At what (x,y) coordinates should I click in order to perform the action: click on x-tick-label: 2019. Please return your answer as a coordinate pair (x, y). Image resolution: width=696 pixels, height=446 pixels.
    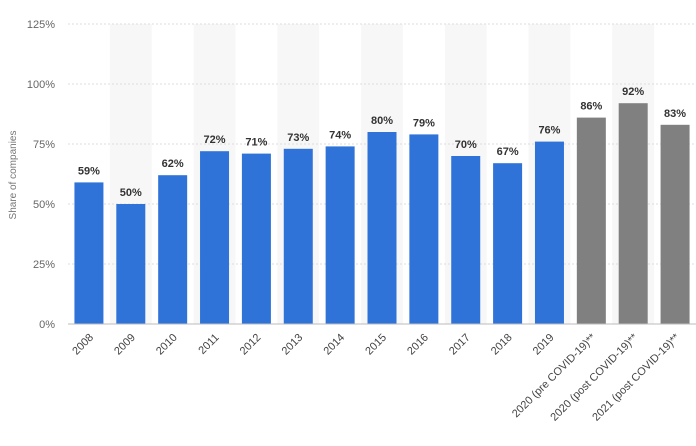
    Looking at the image, I should click on (544, 345).